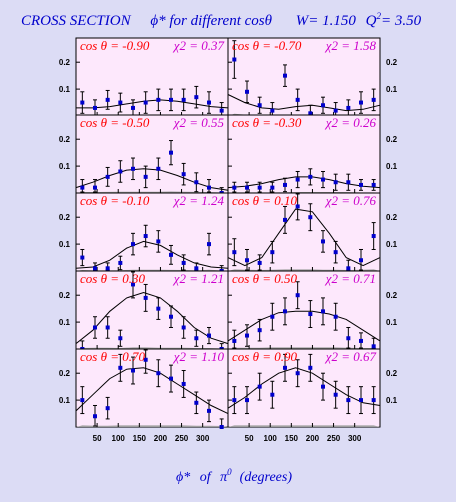 Image resolution: width=456 pixels, height=502 pixels. Describe the element at coordinates (267, 45) in the screenshot. I see `panel-cos-label: cos θ = -0.70` at that location.